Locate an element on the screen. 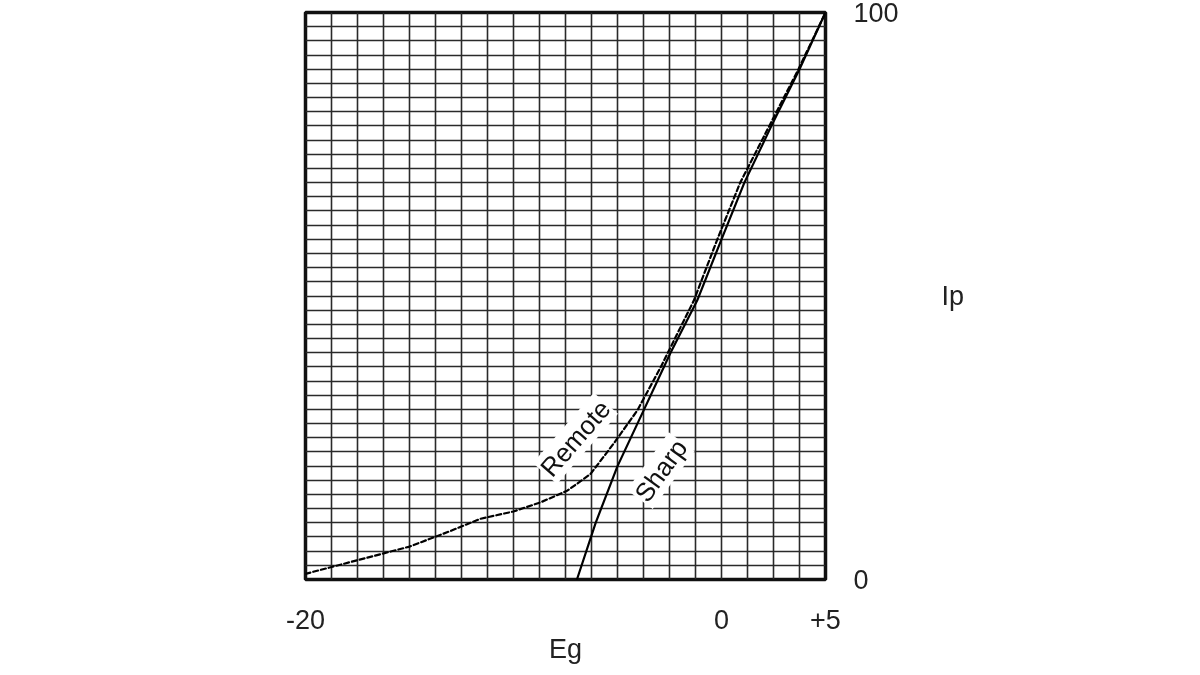 The height and width of the screenshot is (675, 1200). x-tick-label: +5 is located at coordinates (825, 619).